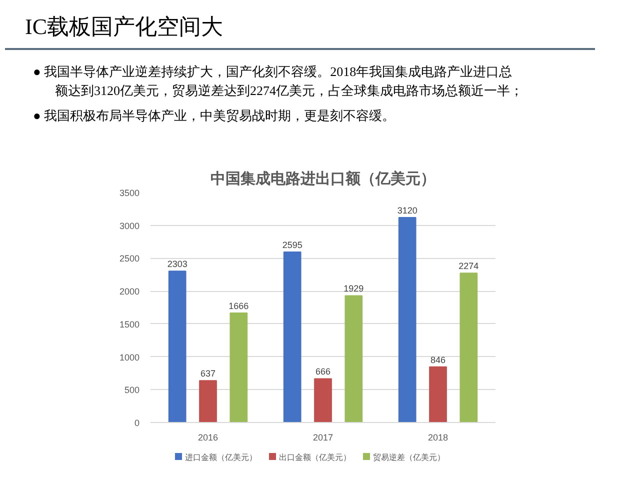 This screenshot has height=480, width=640. I want to click on legend-label: 出口金额（亿美元）, so click(314, 457).